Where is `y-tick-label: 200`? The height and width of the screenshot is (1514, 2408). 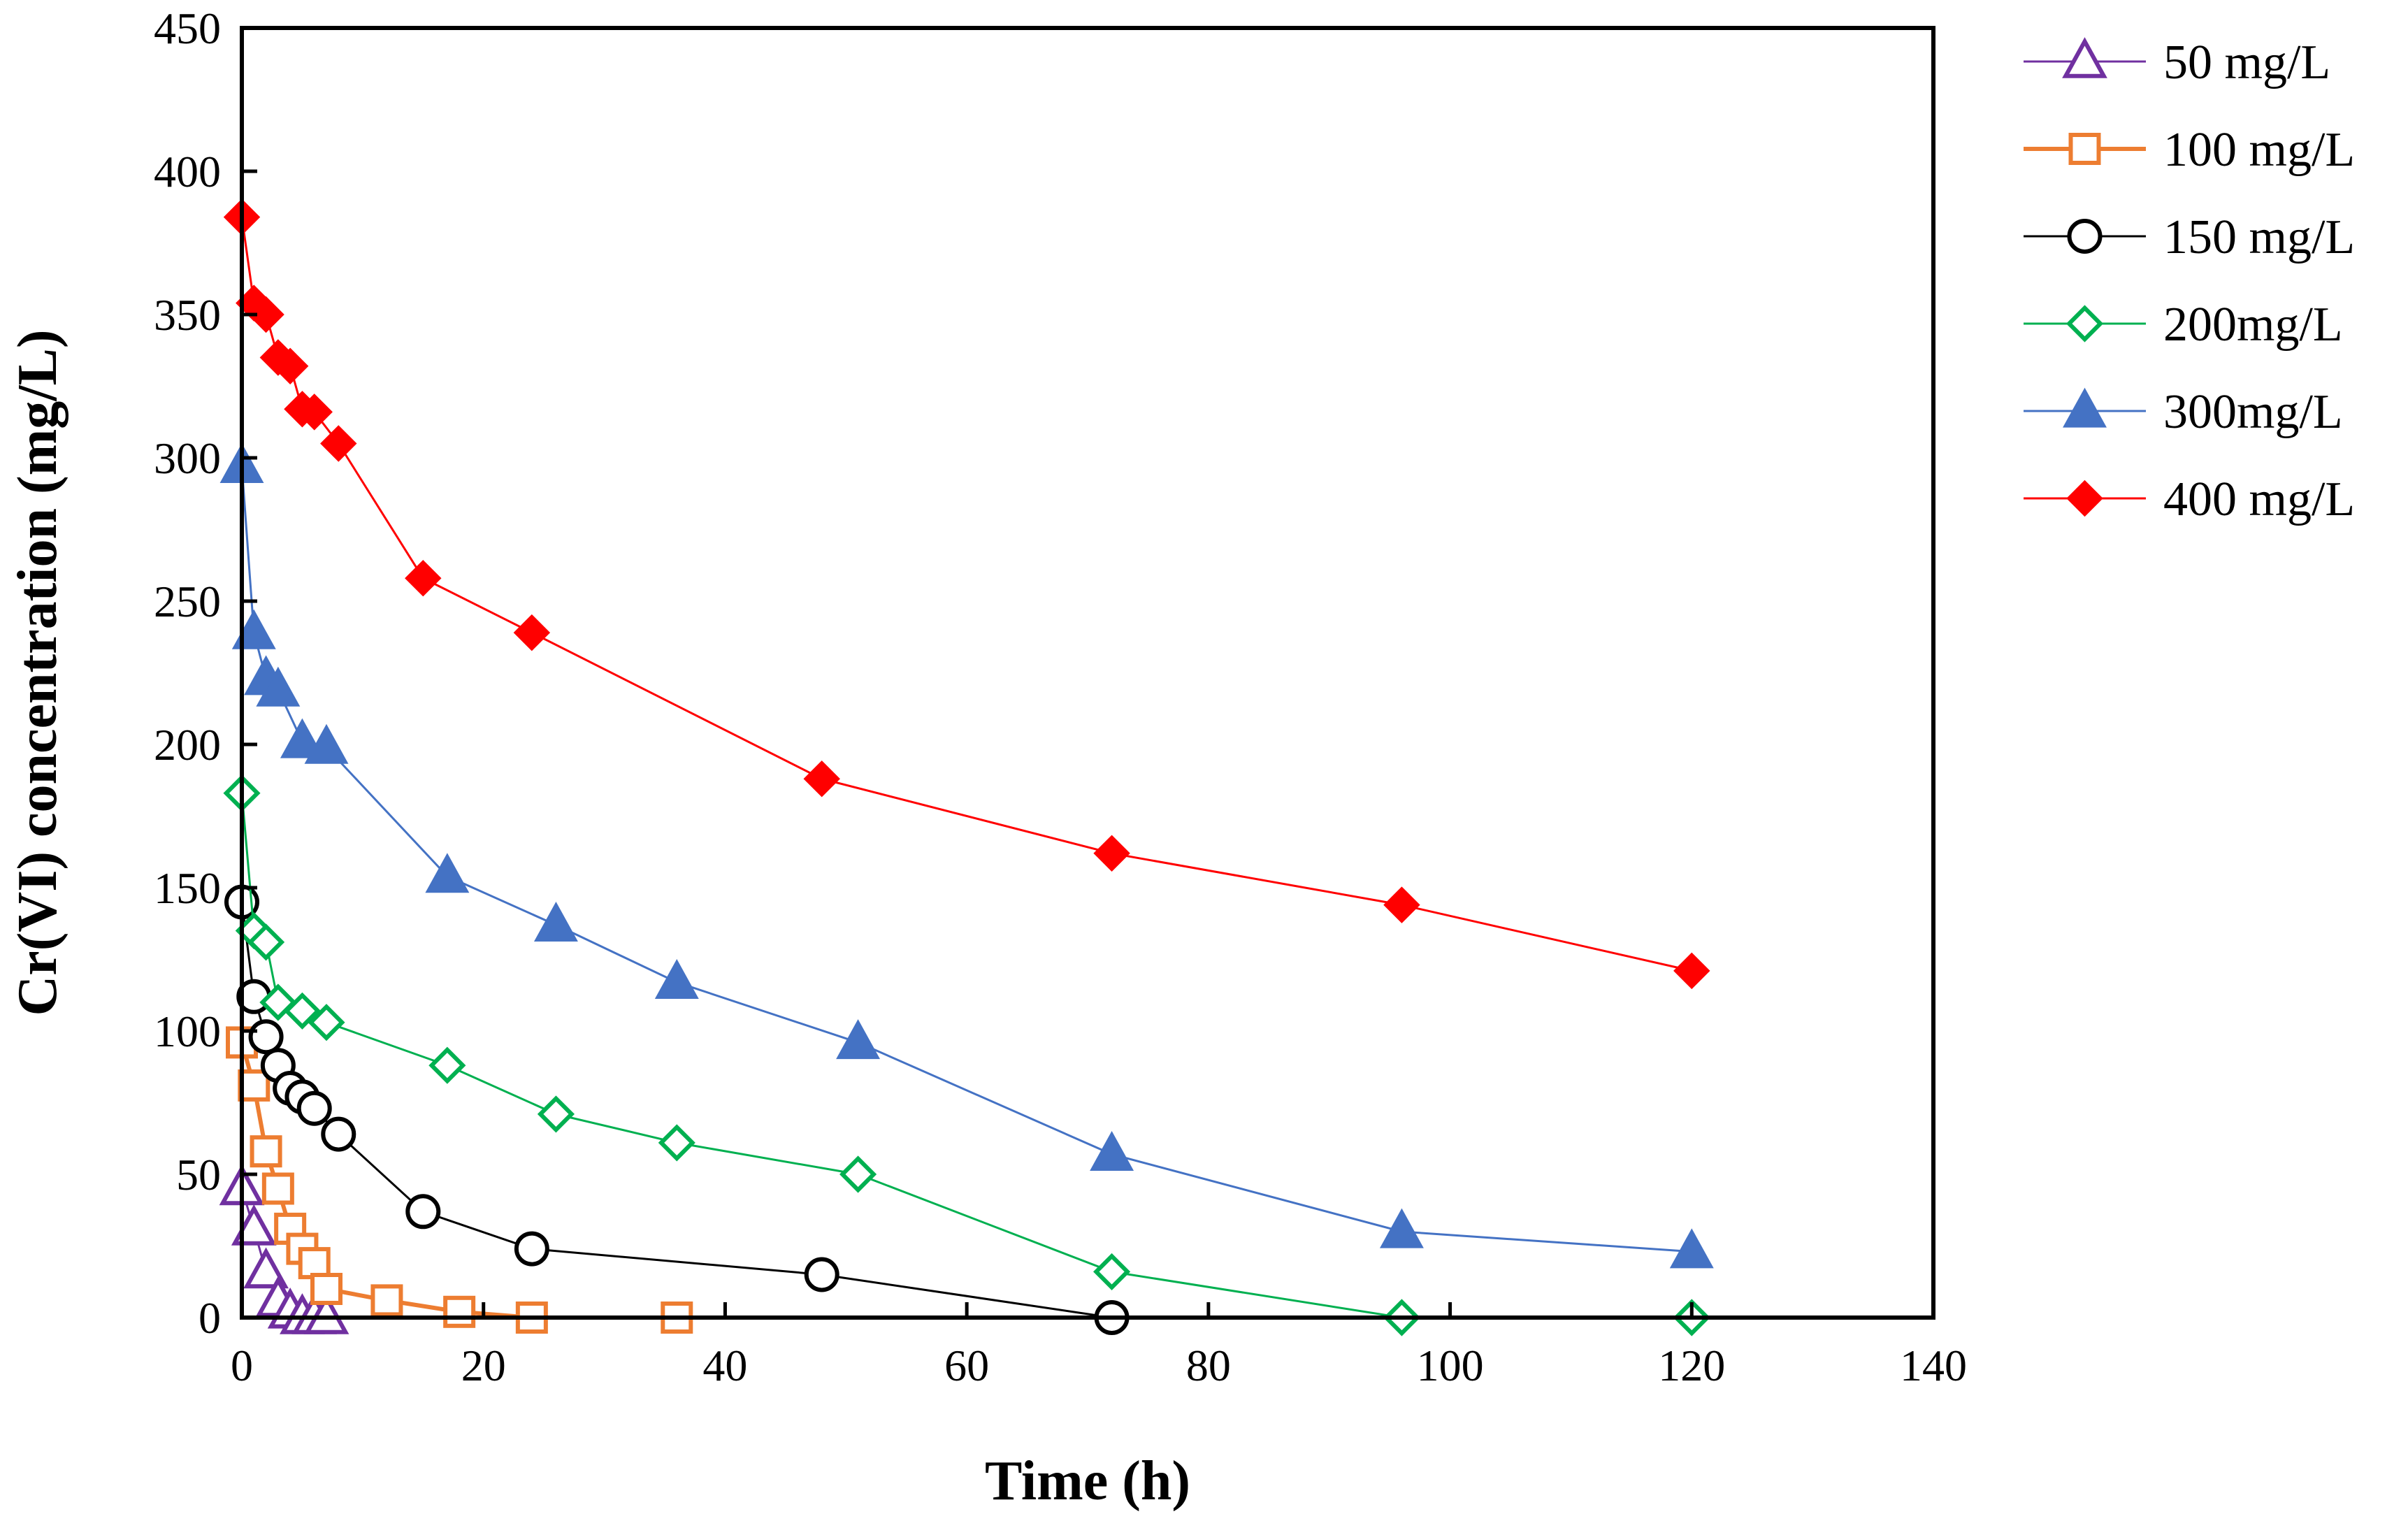 y-tick-label: 200 is located at coordinates (187, 745).